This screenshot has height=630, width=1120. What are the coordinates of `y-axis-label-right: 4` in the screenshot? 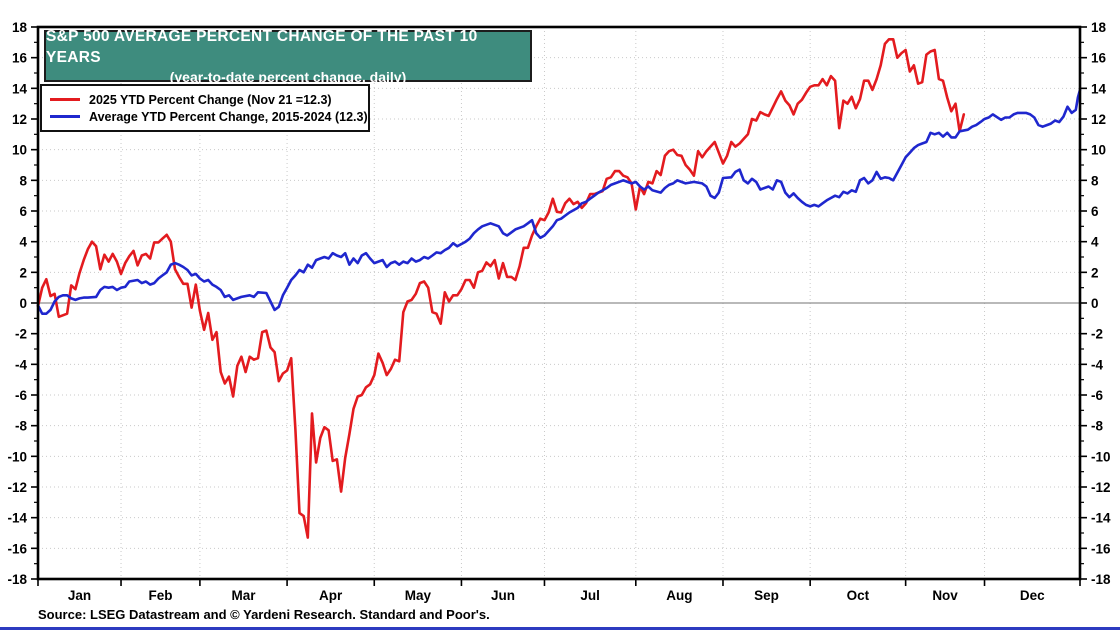 It's located at (1095, 242).